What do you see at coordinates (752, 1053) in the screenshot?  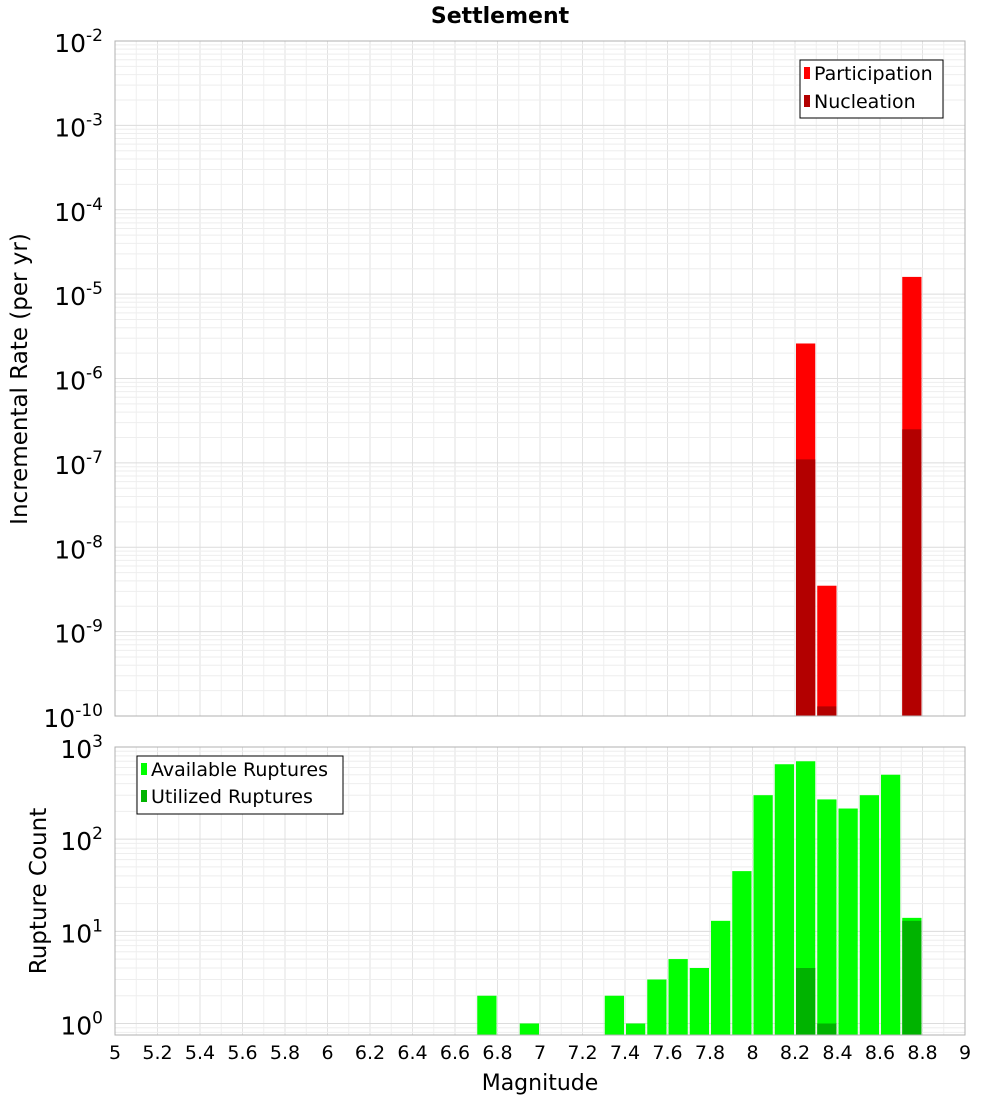 I see `x-tick-label: 8` at bounding box center [752, 1053].